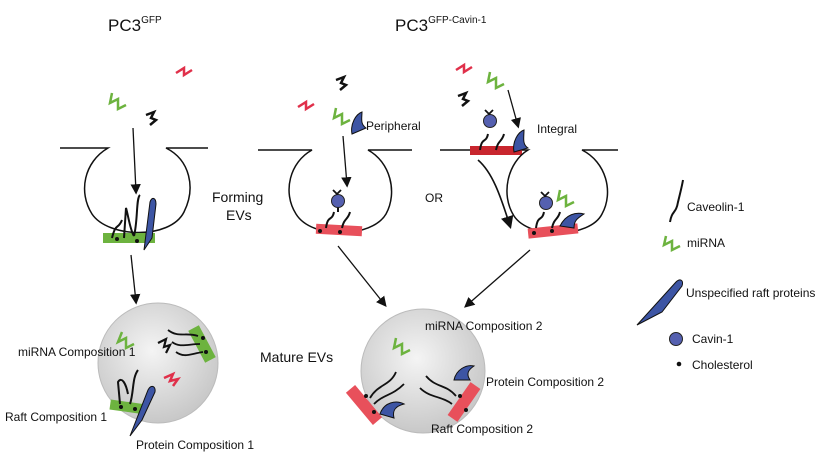 The width and height of the screenshot is (827, 455). I want to click on left-forming-ev, so click(134, 185).